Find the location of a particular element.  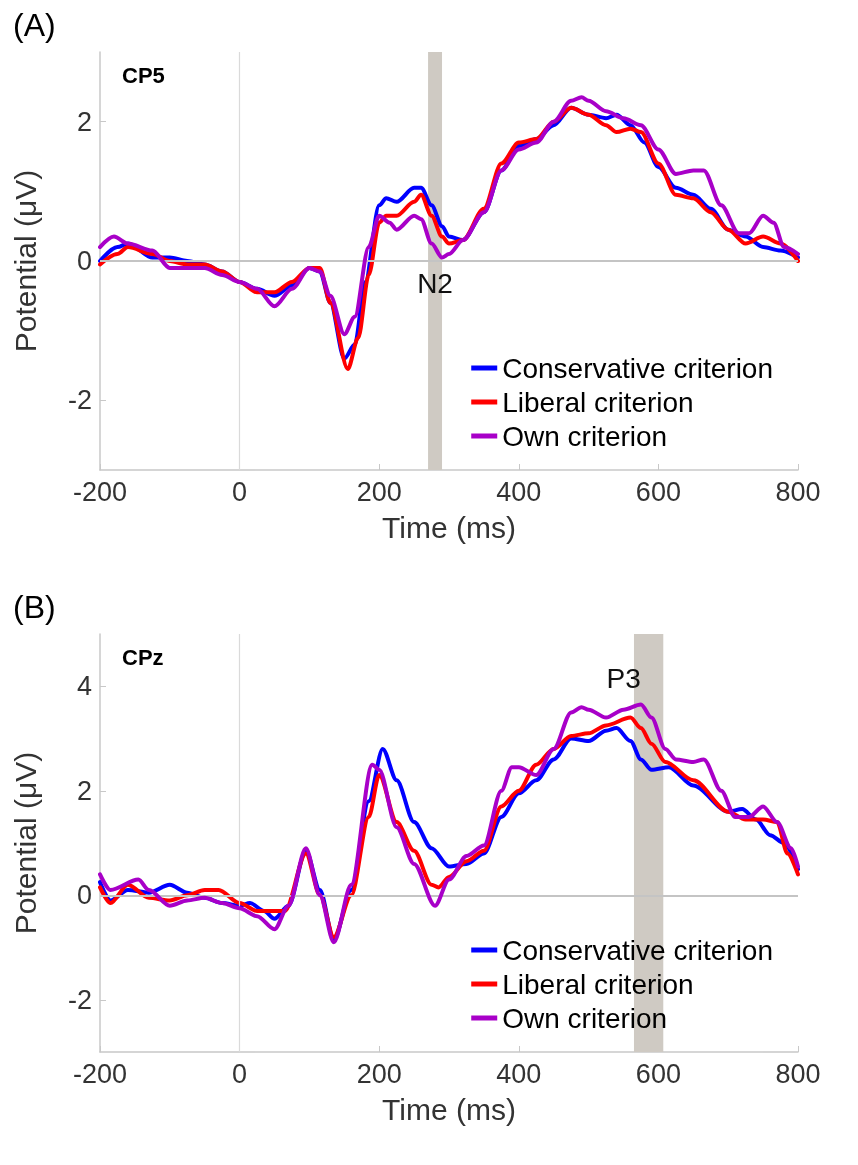

annotation: CP5 is located at coordinates (143, 75).